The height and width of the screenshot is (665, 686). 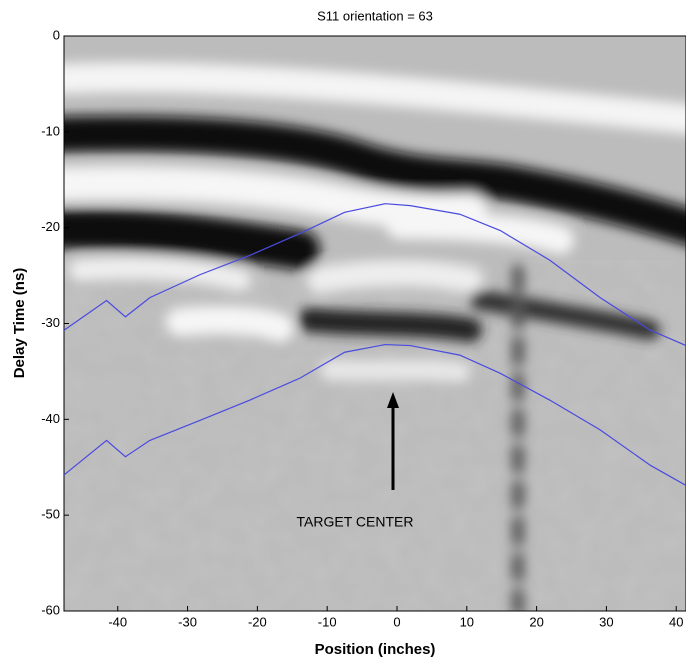 What do you see at coordinates (606, 621) in the screenshot?
I see `x-tick-label: 30` at bounding box center [606, 621].